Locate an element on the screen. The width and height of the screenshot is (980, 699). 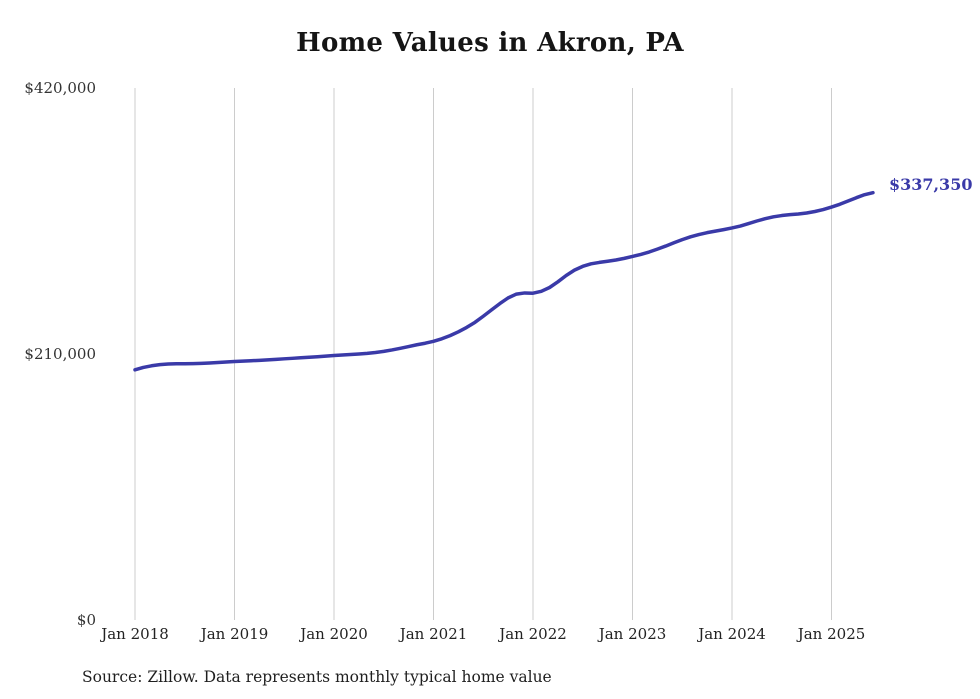
x-tick-label: Jan 2023 is located at coordinates (632, 634).